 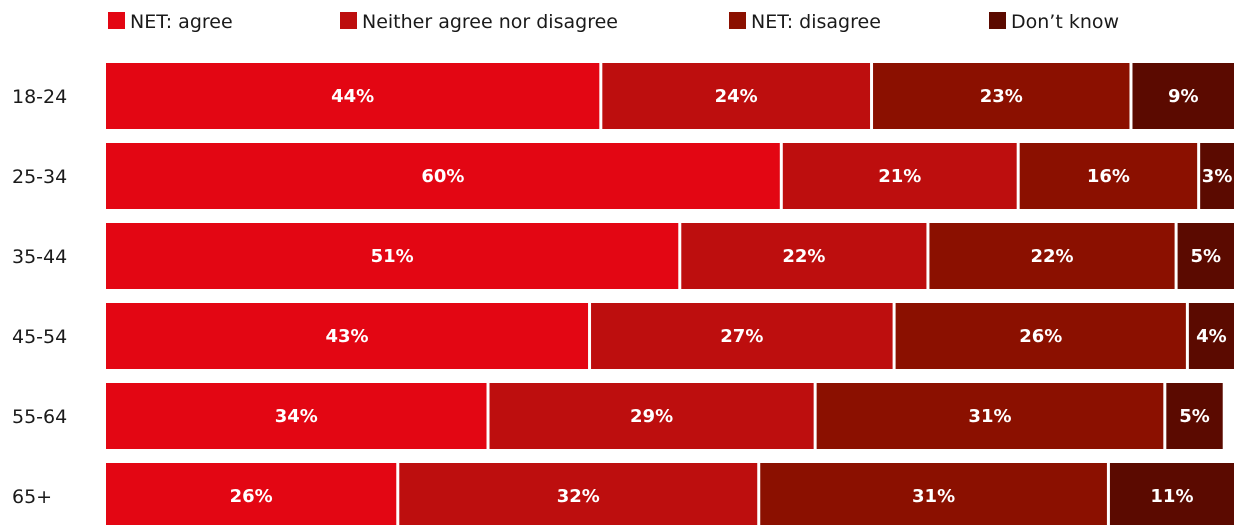 I want to click on data-label: 24%, so click(x=736, y=96).